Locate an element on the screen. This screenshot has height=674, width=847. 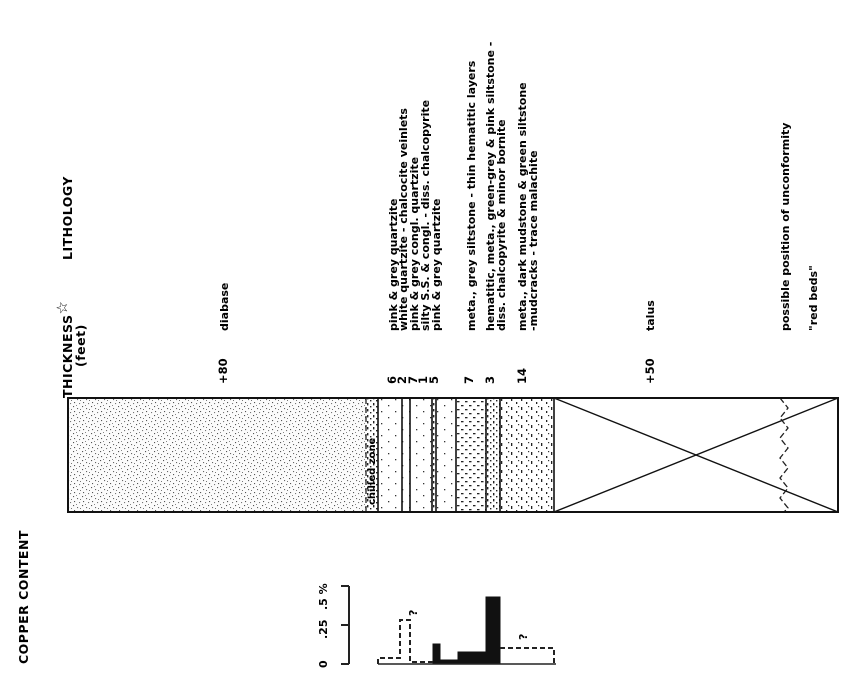
lithology-meta-dark-mudstone-line-1: meta., dark mudstone & green siltstone is located at coordinates (522, 206).